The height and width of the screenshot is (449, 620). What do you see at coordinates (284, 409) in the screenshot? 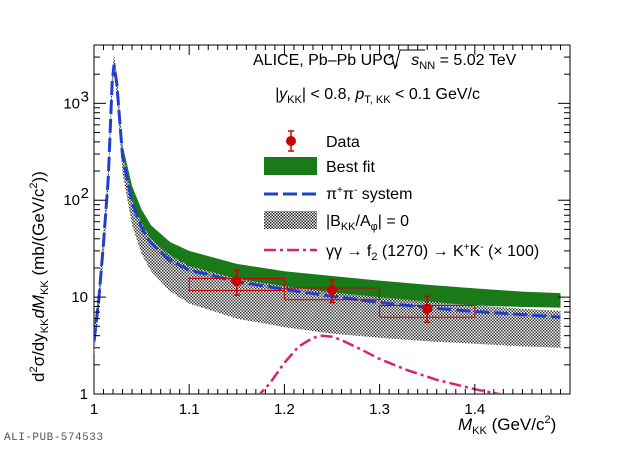
I see `x-tick-label: 1.2` at bounding box center [284, 409].